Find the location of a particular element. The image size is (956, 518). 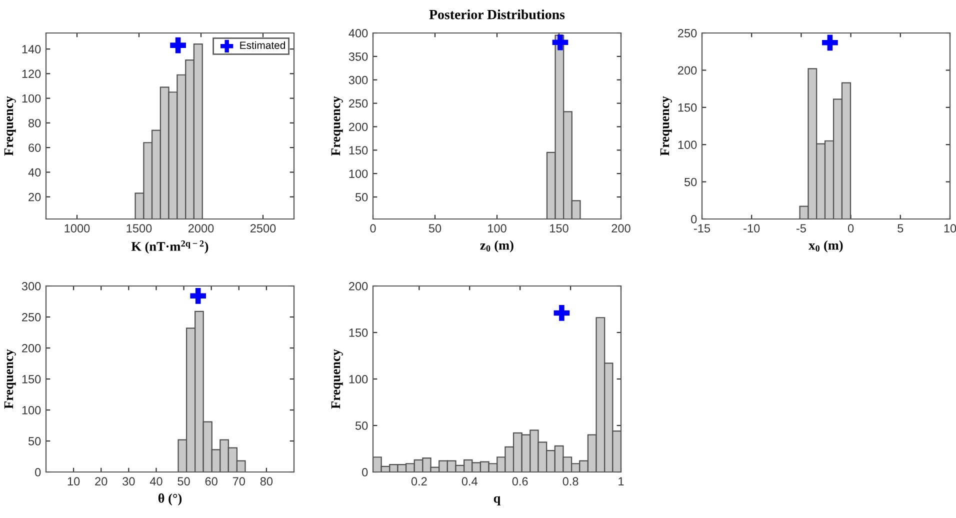

x-tick-label: 80 is located at coordinates (266, 481).